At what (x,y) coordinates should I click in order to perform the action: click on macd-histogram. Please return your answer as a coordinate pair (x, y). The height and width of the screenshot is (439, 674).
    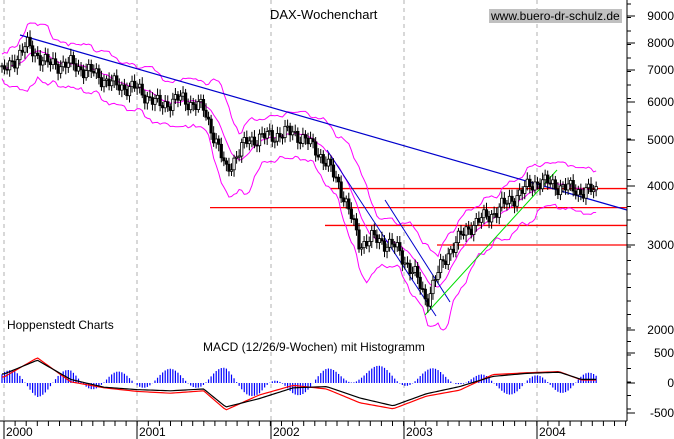
    Looking at the image, I should click on (299, 381).